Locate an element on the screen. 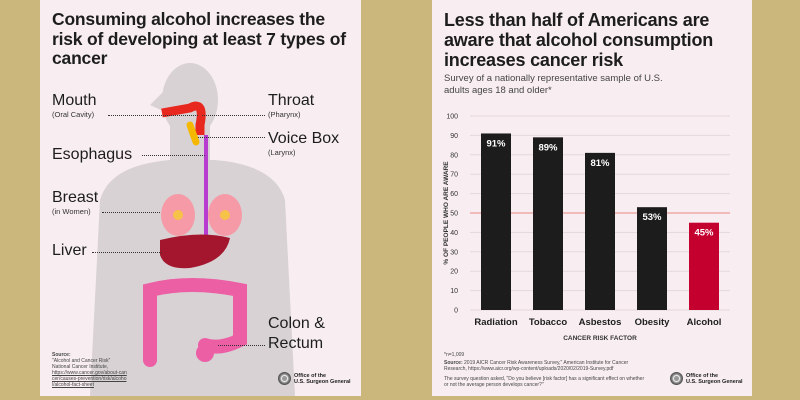 The image size is (800, 400). source-heading: Source: is located at coordinates (61, 355).